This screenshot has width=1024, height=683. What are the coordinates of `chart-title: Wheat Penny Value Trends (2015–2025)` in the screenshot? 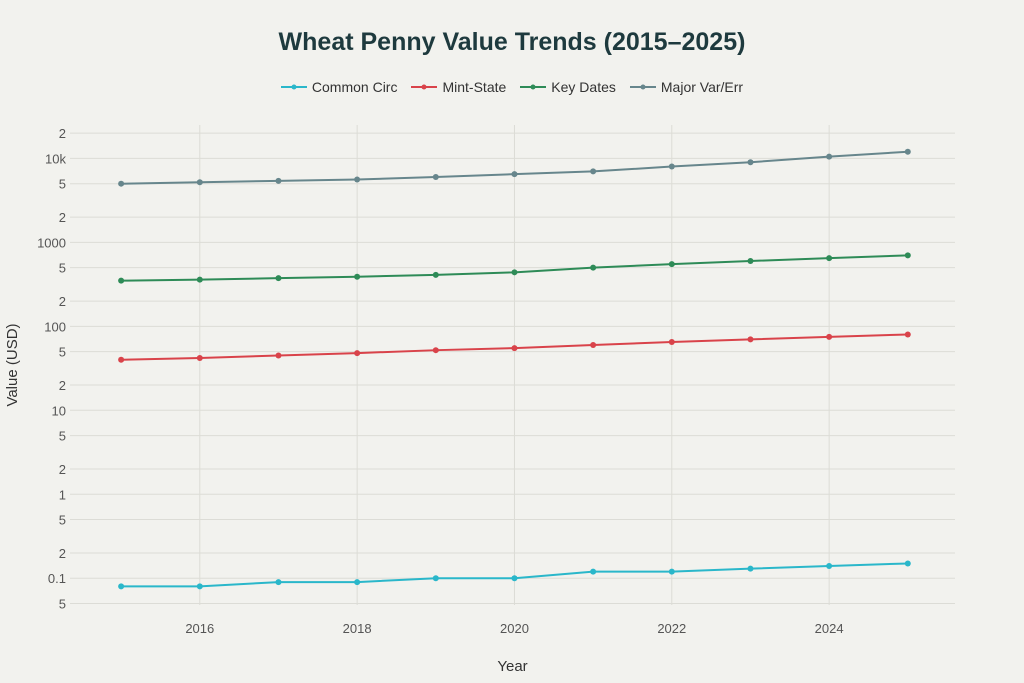 It's located at (512, 42).